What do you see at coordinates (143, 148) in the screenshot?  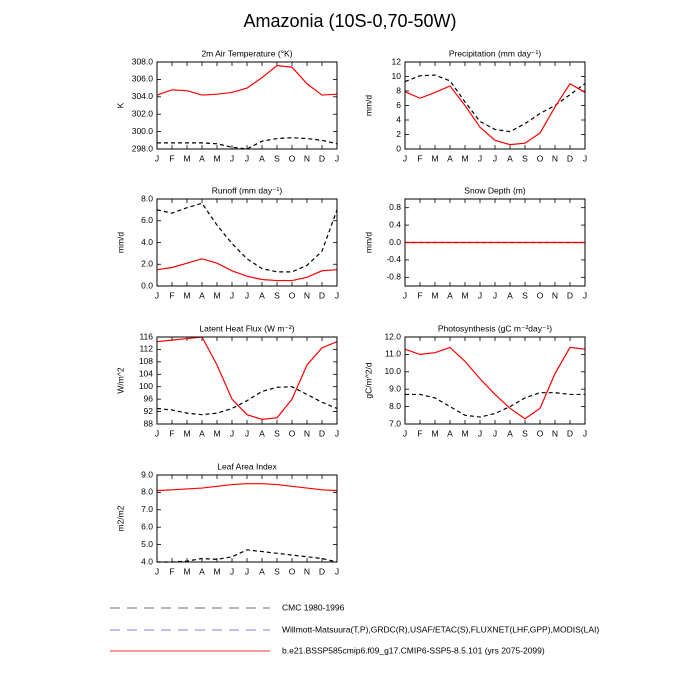 I see `y-tick-label: 298.0` at bounding box center [143, 148].